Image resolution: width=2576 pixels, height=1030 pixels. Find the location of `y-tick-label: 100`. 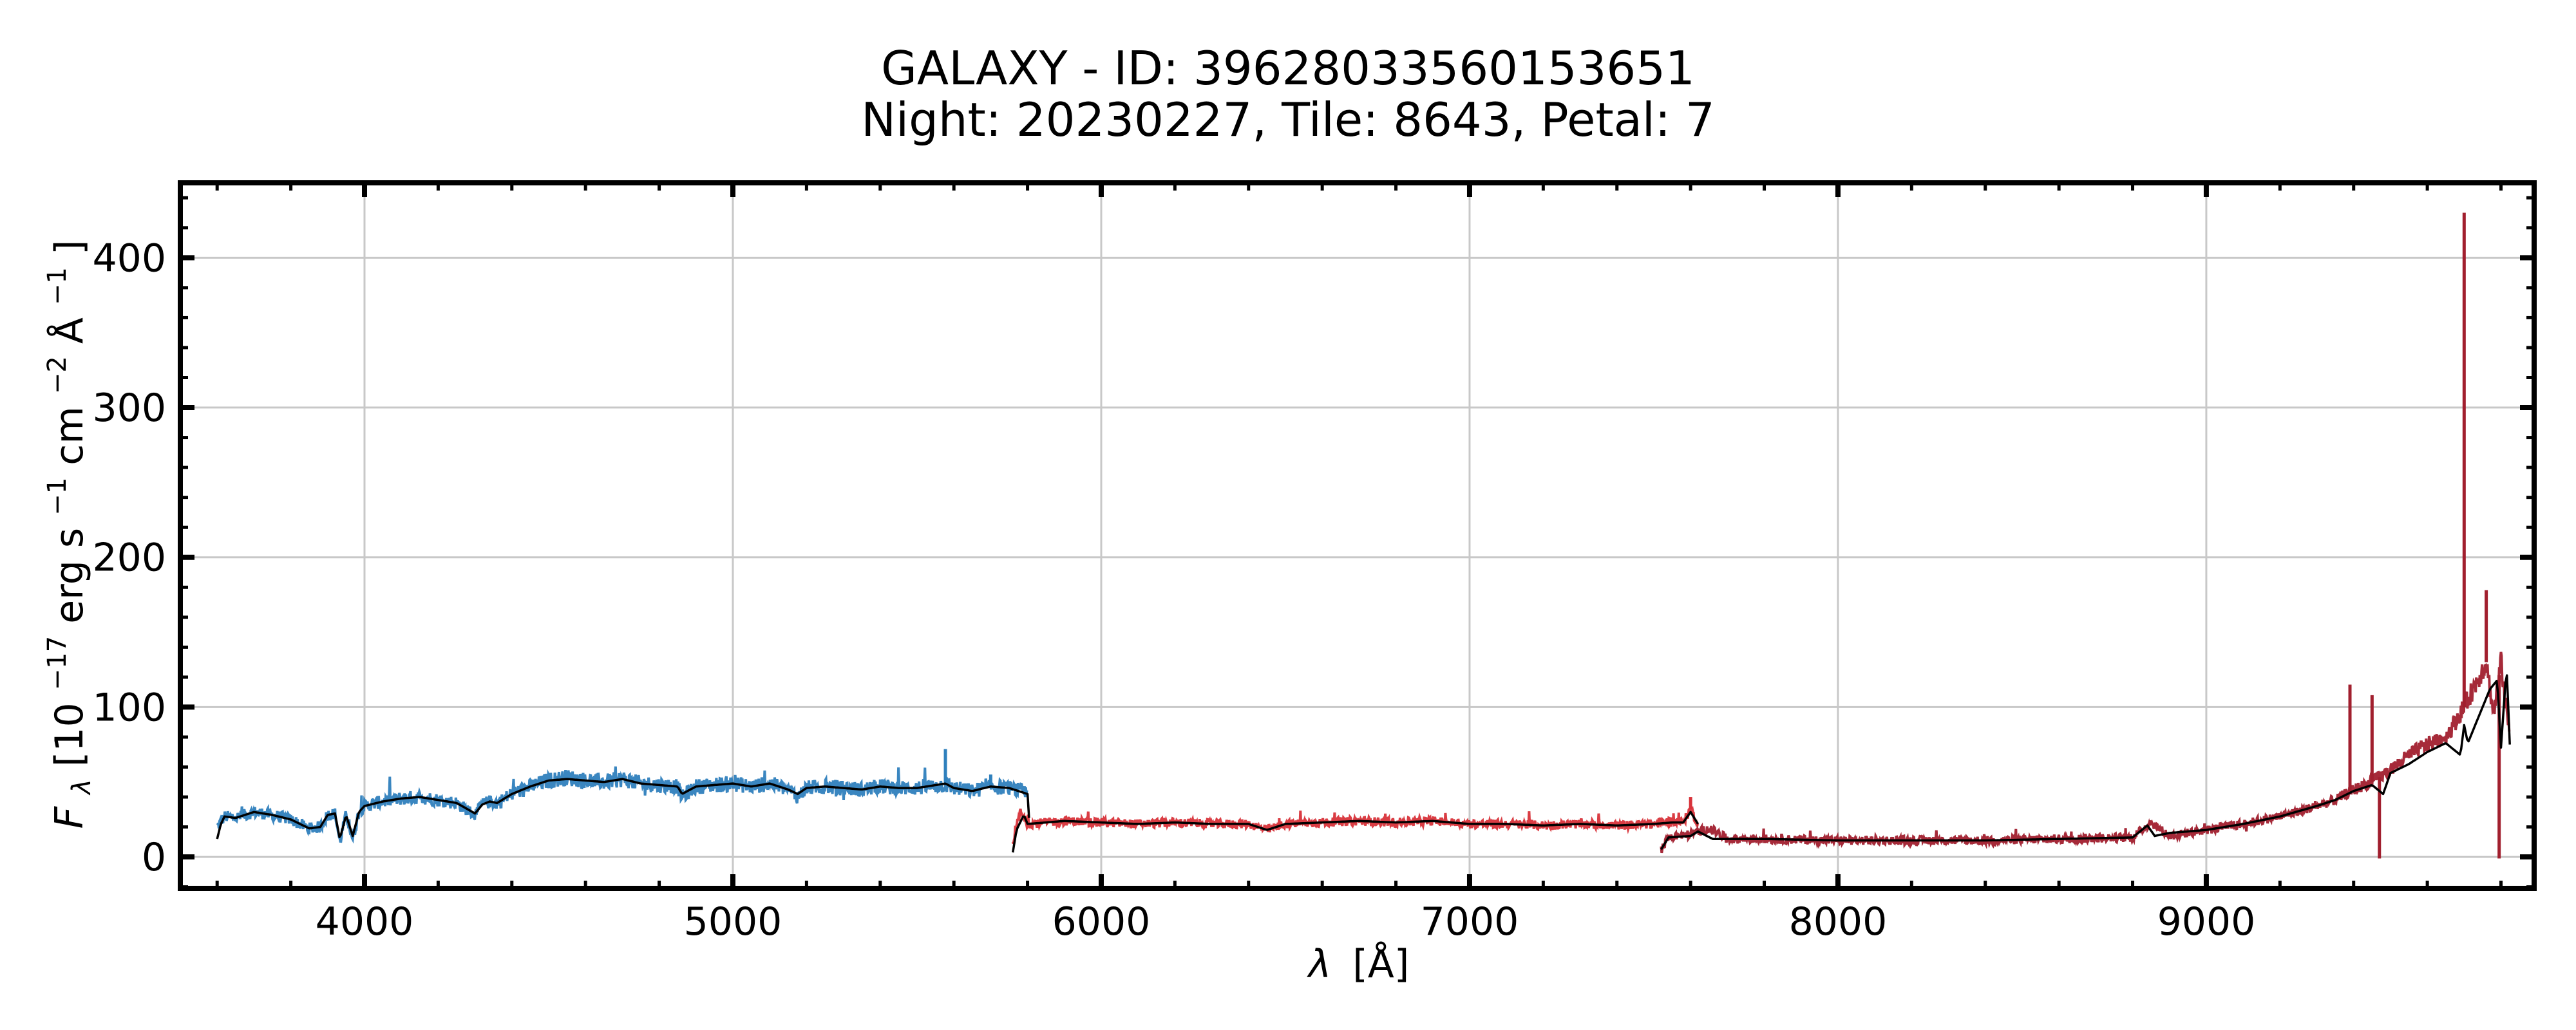

y-tick-label: 100 is located at coordinates (129, 707).